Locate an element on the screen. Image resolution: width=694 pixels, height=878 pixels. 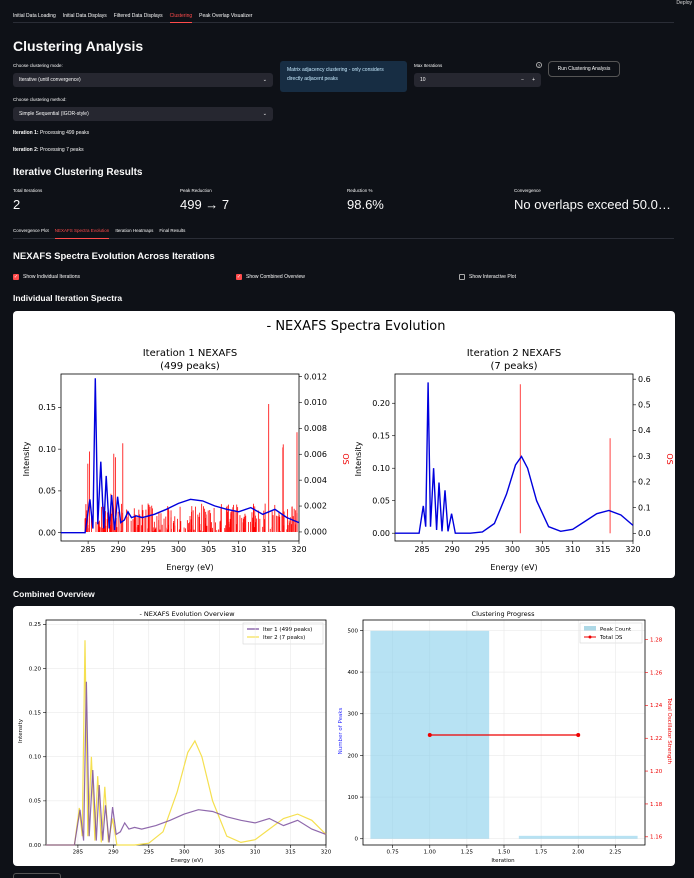
panel2-frame is located at coordinates (514, 457).